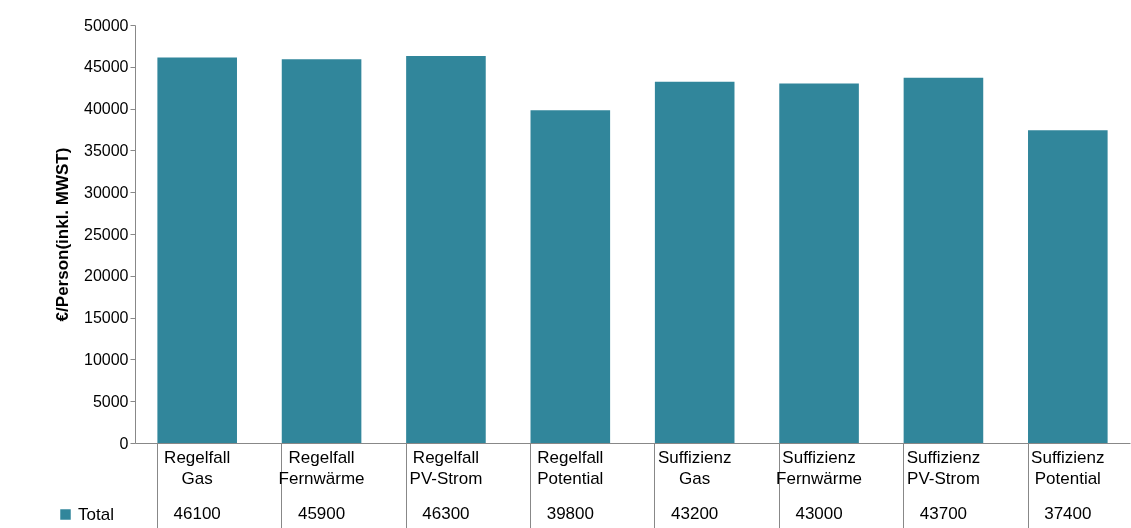  Describe the element at coordinates (943, 513) in the screenshot. I see `data-label: 43700` at that location.